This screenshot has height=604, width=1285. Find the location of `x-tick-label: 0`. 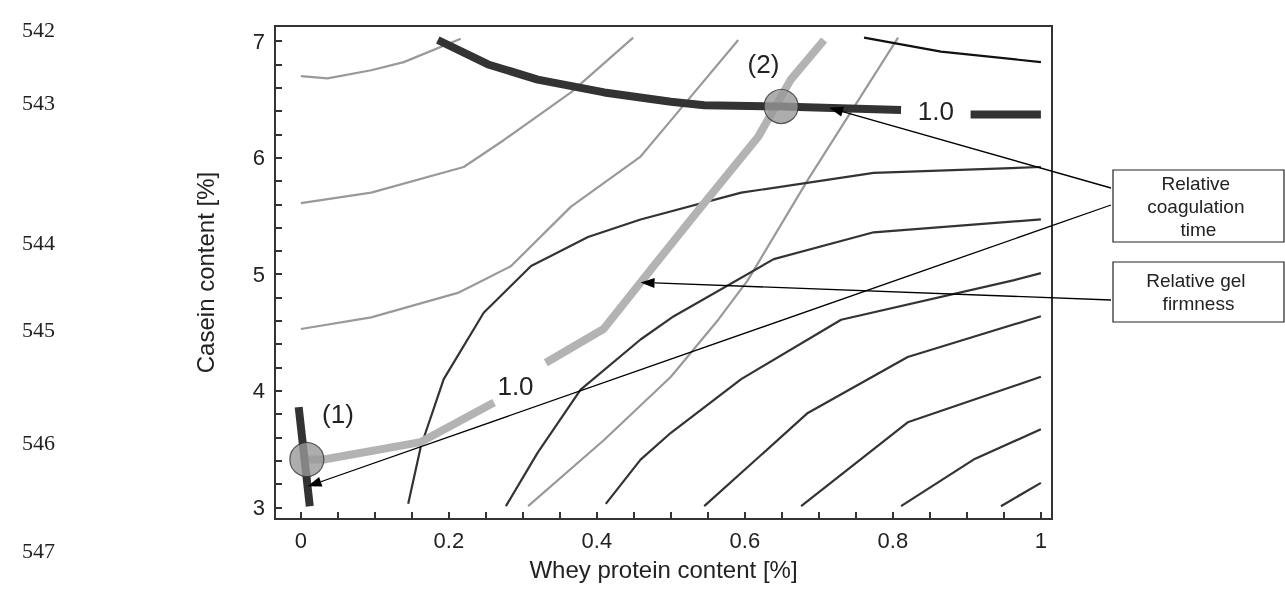

x-tick-label: 0 is located at coordinates (301, 540).